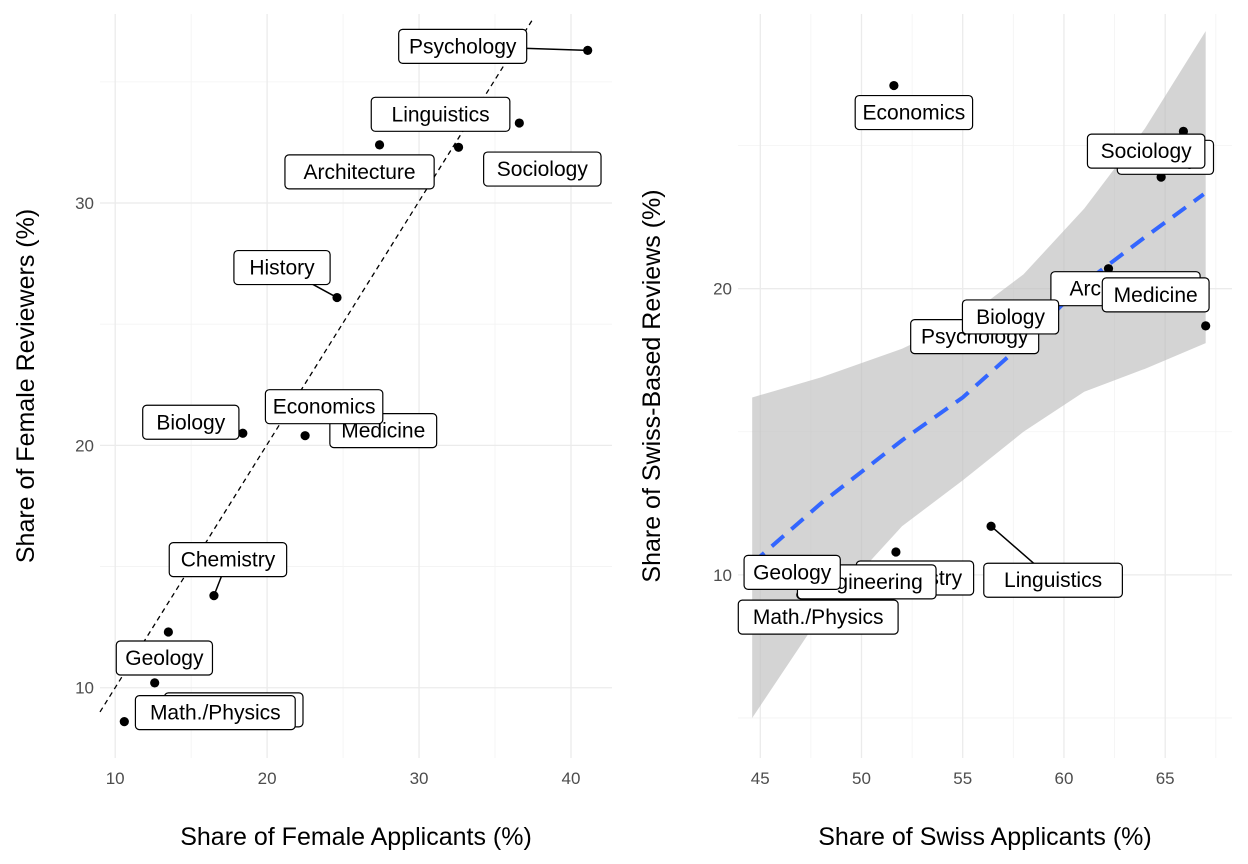 This screenshot has height=864, width=1248. What do you see at coordinates (571, 778) in the screenshot?
I see `x-tick-label: 40` at bounding box center [571, 778].